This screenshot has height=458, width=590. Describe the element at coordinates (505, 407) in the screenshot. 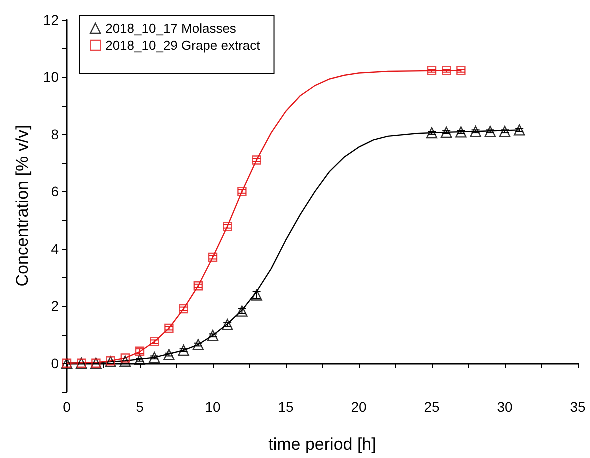

I see `x-tick-label: 30` at that location.